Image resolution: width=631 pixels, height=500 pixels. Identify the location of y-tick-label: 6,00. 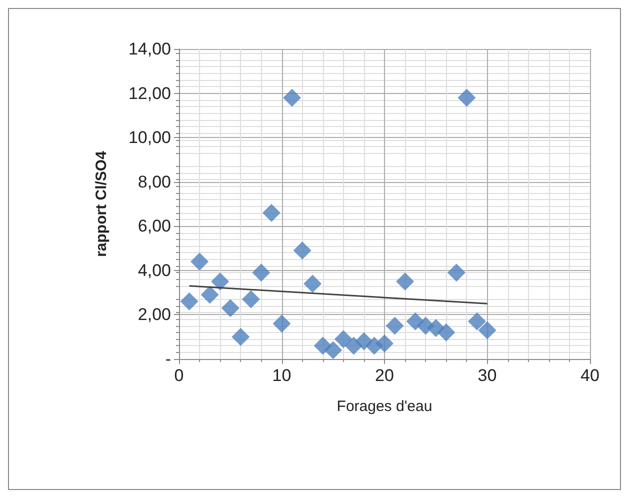
(154, 226).